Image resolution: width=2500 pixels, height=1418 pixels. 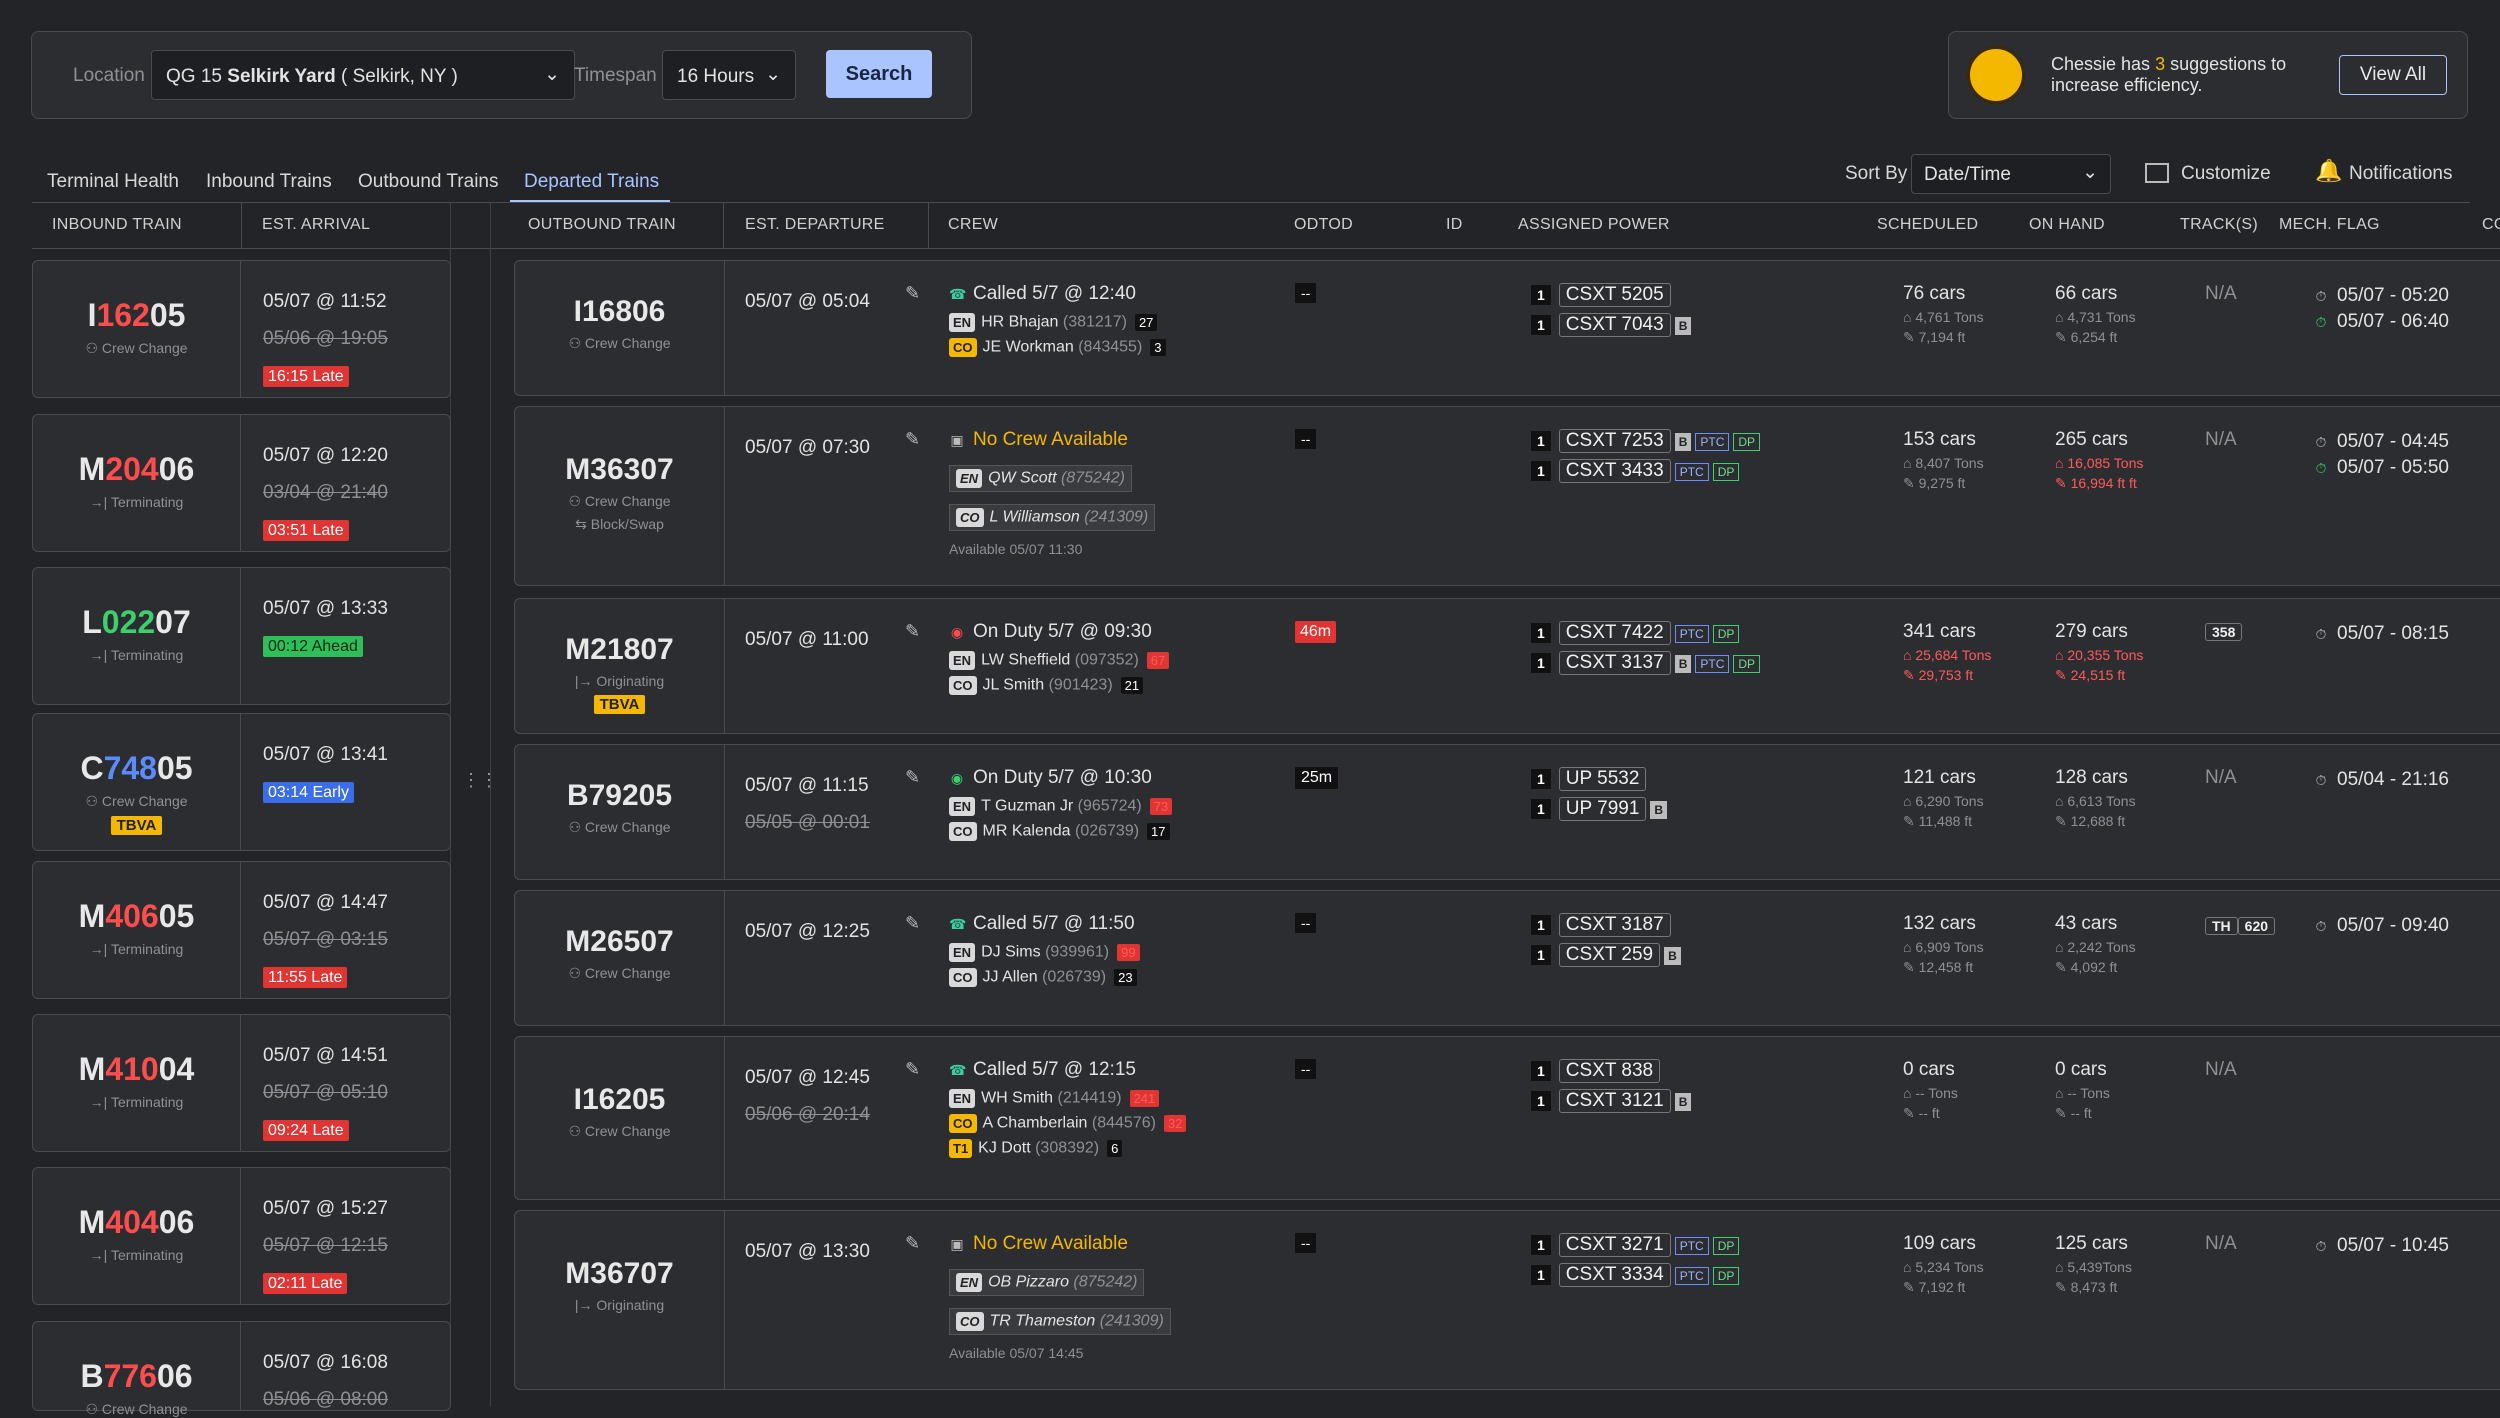 What do you see at coordinates (2157, 173) in the screenshot?
I see `columns-icon` at bounding box center [2157, 173].